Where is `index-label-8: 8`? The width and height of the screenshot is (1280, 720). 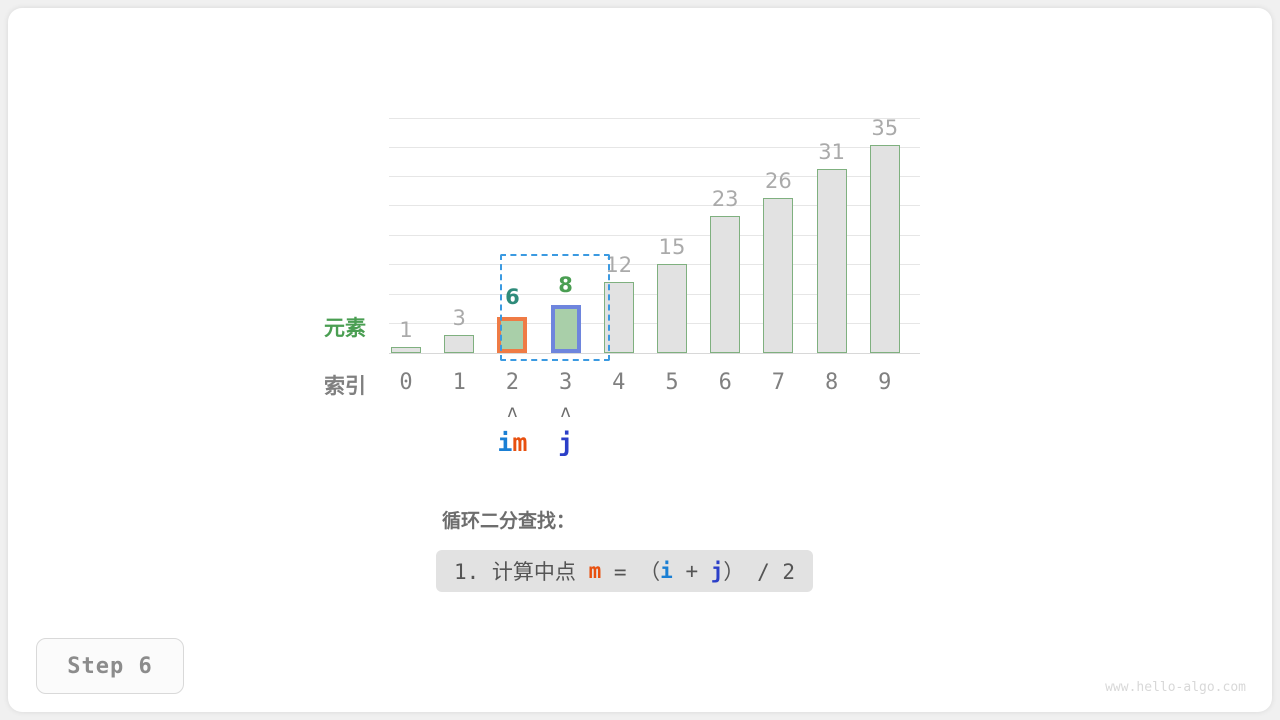
index-label-8: 8 is located at coordinates (831, 382).